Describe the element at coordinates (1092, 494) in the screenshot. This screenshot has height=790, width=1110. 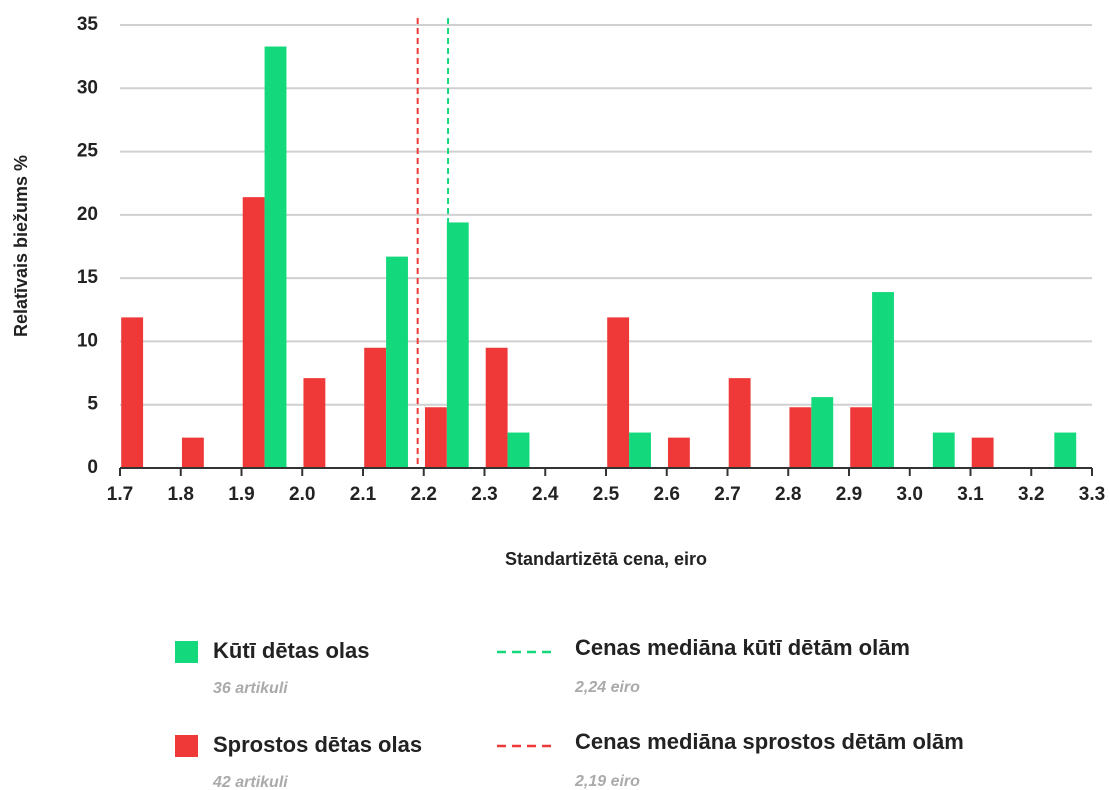
I see `x-tick-label: 3.3` at that location.